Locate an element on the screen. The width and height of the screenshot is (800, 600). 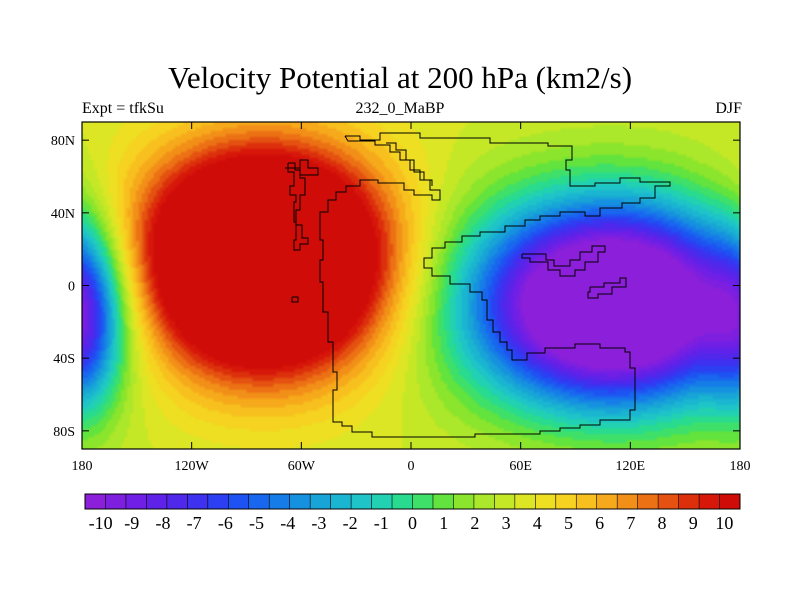
colorbar-label: -6 is located at coordinates (225, 523).